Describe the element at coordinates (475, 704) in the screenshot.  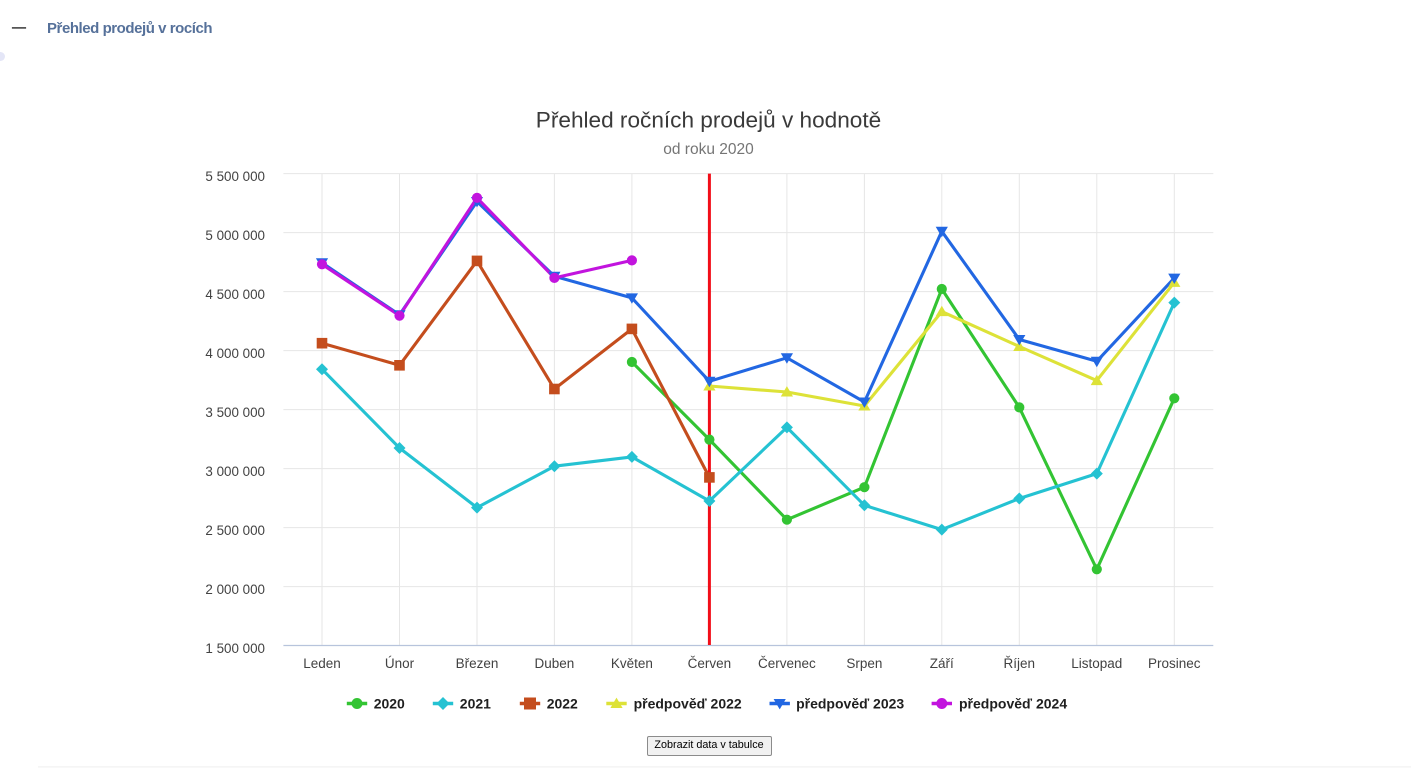
I see `svg-text: 2021` at that location.